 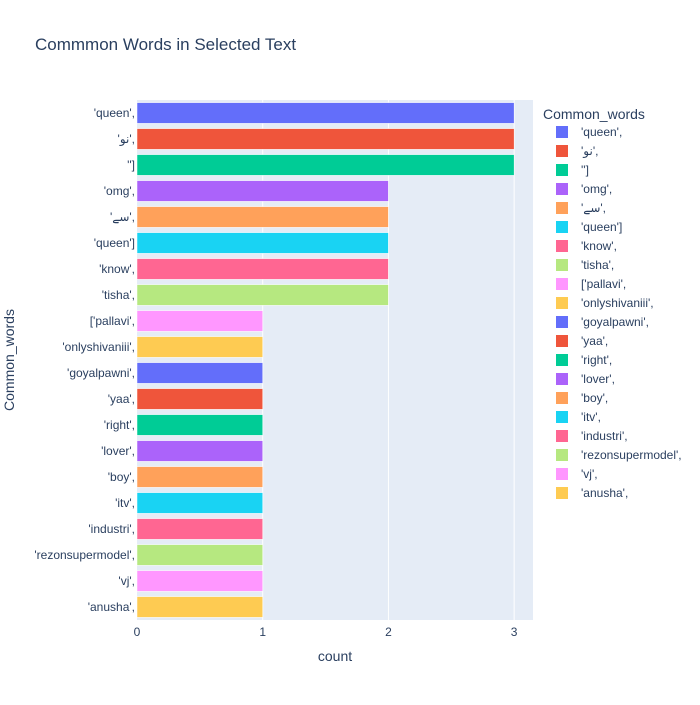 I want to click on y-tick-label: 'anusha',, so click(x=111, y=607).